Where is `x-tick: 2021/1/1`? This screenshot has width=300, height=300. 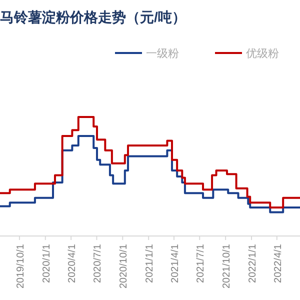
x-tick: 2021/1/1 is located at coordinates (150, 263).